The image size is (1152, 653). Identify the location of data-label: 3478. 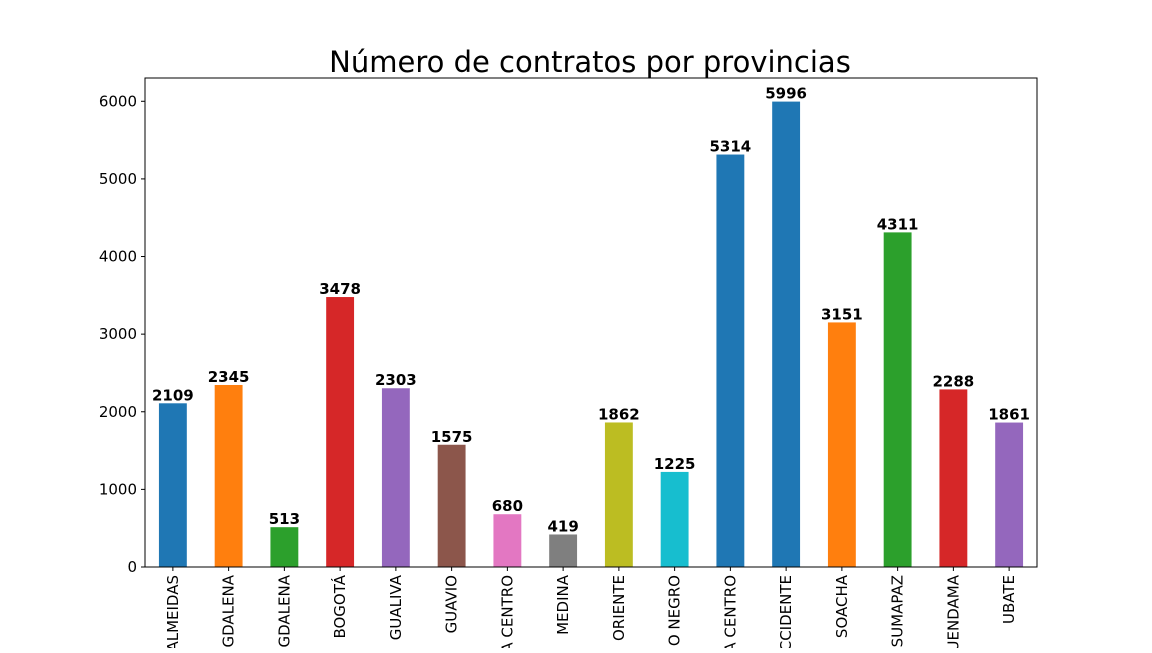
(340, 289).